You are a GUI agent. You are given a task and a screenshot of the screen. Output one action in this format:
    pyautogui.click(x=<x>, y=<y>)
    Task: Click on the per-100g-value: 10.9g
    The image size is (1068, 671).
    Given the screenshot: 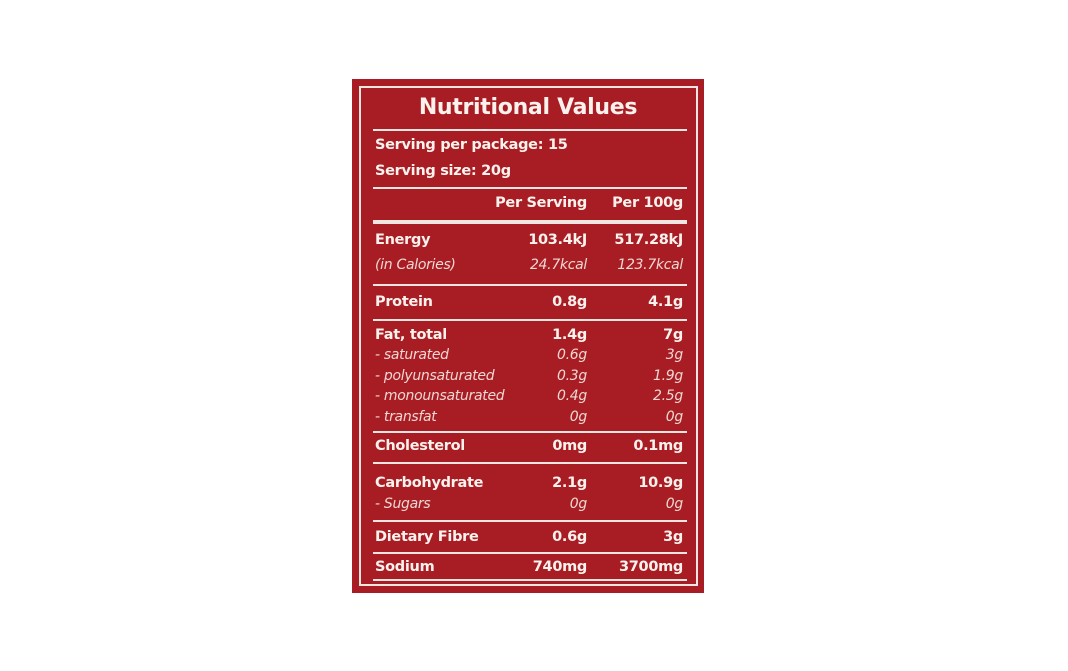 What is the action you would take?
    pyautogui.click(x=660, y=483)
    